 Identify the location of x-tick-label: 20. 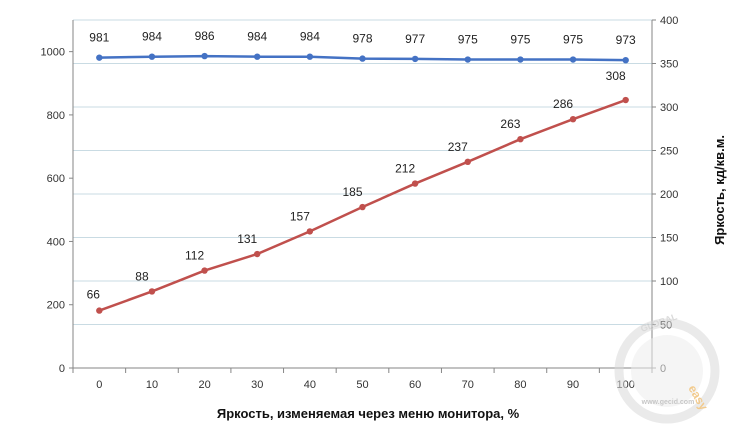
(204, 385).